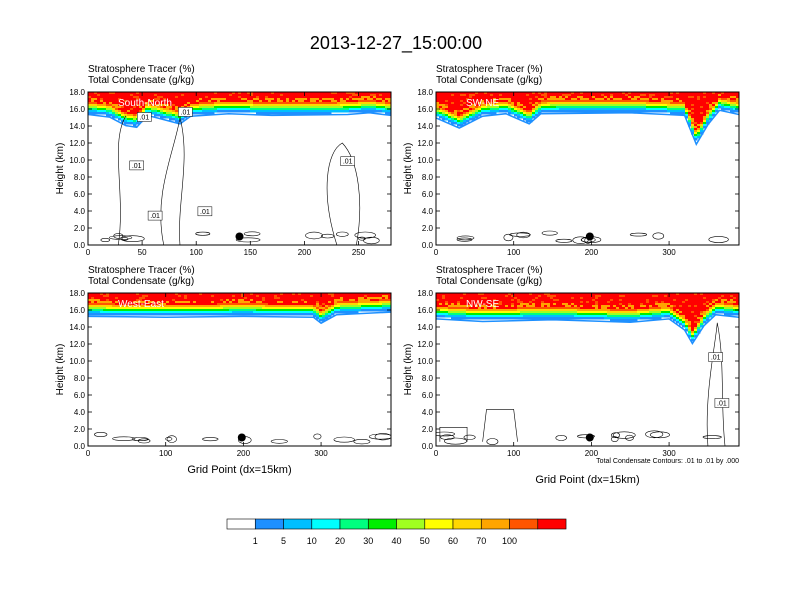 The height and width of the screenshot is (612, 792). I want to click on plot-frame, so click(239, 369).